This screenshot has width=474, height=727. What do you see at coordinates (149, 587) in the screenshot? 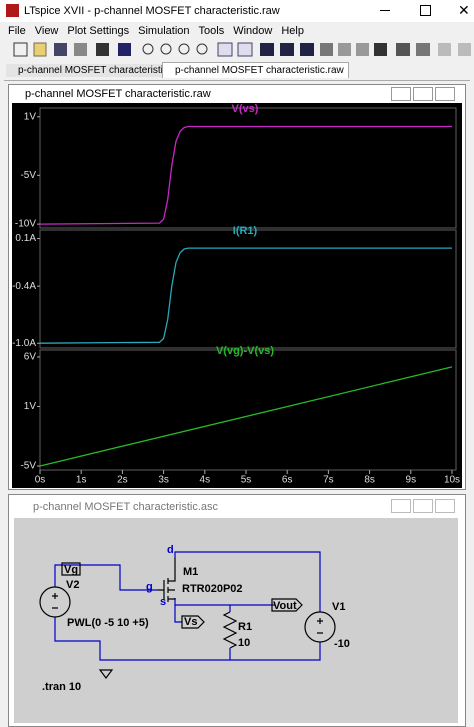
I see `pin-label: g` at bounding box center [149, 587].